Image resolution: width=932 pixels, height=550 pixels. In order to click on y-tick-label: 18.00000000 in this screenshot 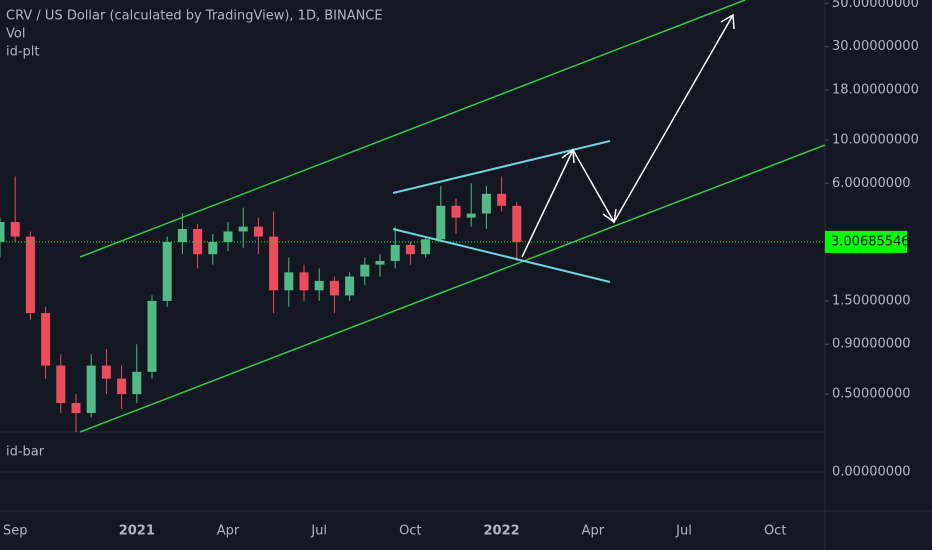, I will do `click(875, 90)`.